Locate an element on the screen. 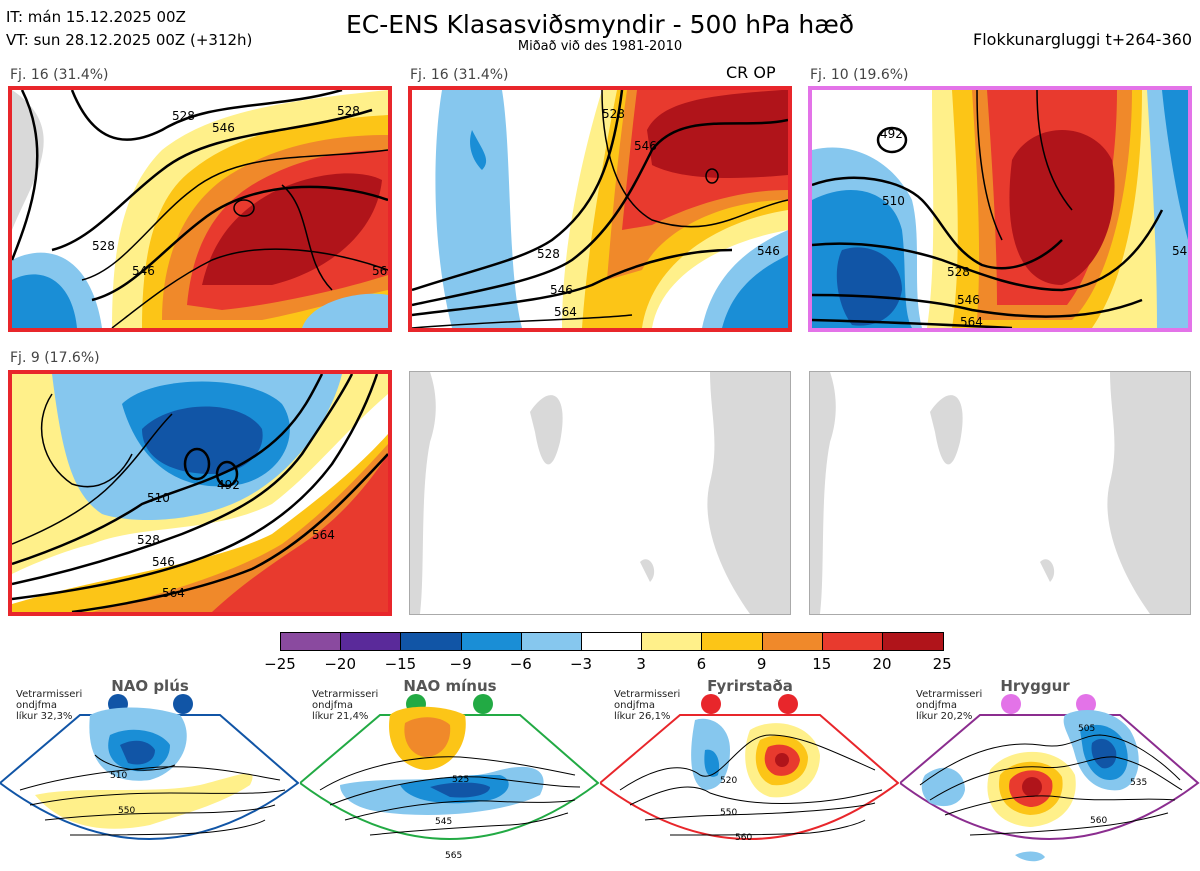 This screenshot has height=871, width=1200. panel-4-label: Fj. 9 (17.6%) is located at coordinates (55, 358).